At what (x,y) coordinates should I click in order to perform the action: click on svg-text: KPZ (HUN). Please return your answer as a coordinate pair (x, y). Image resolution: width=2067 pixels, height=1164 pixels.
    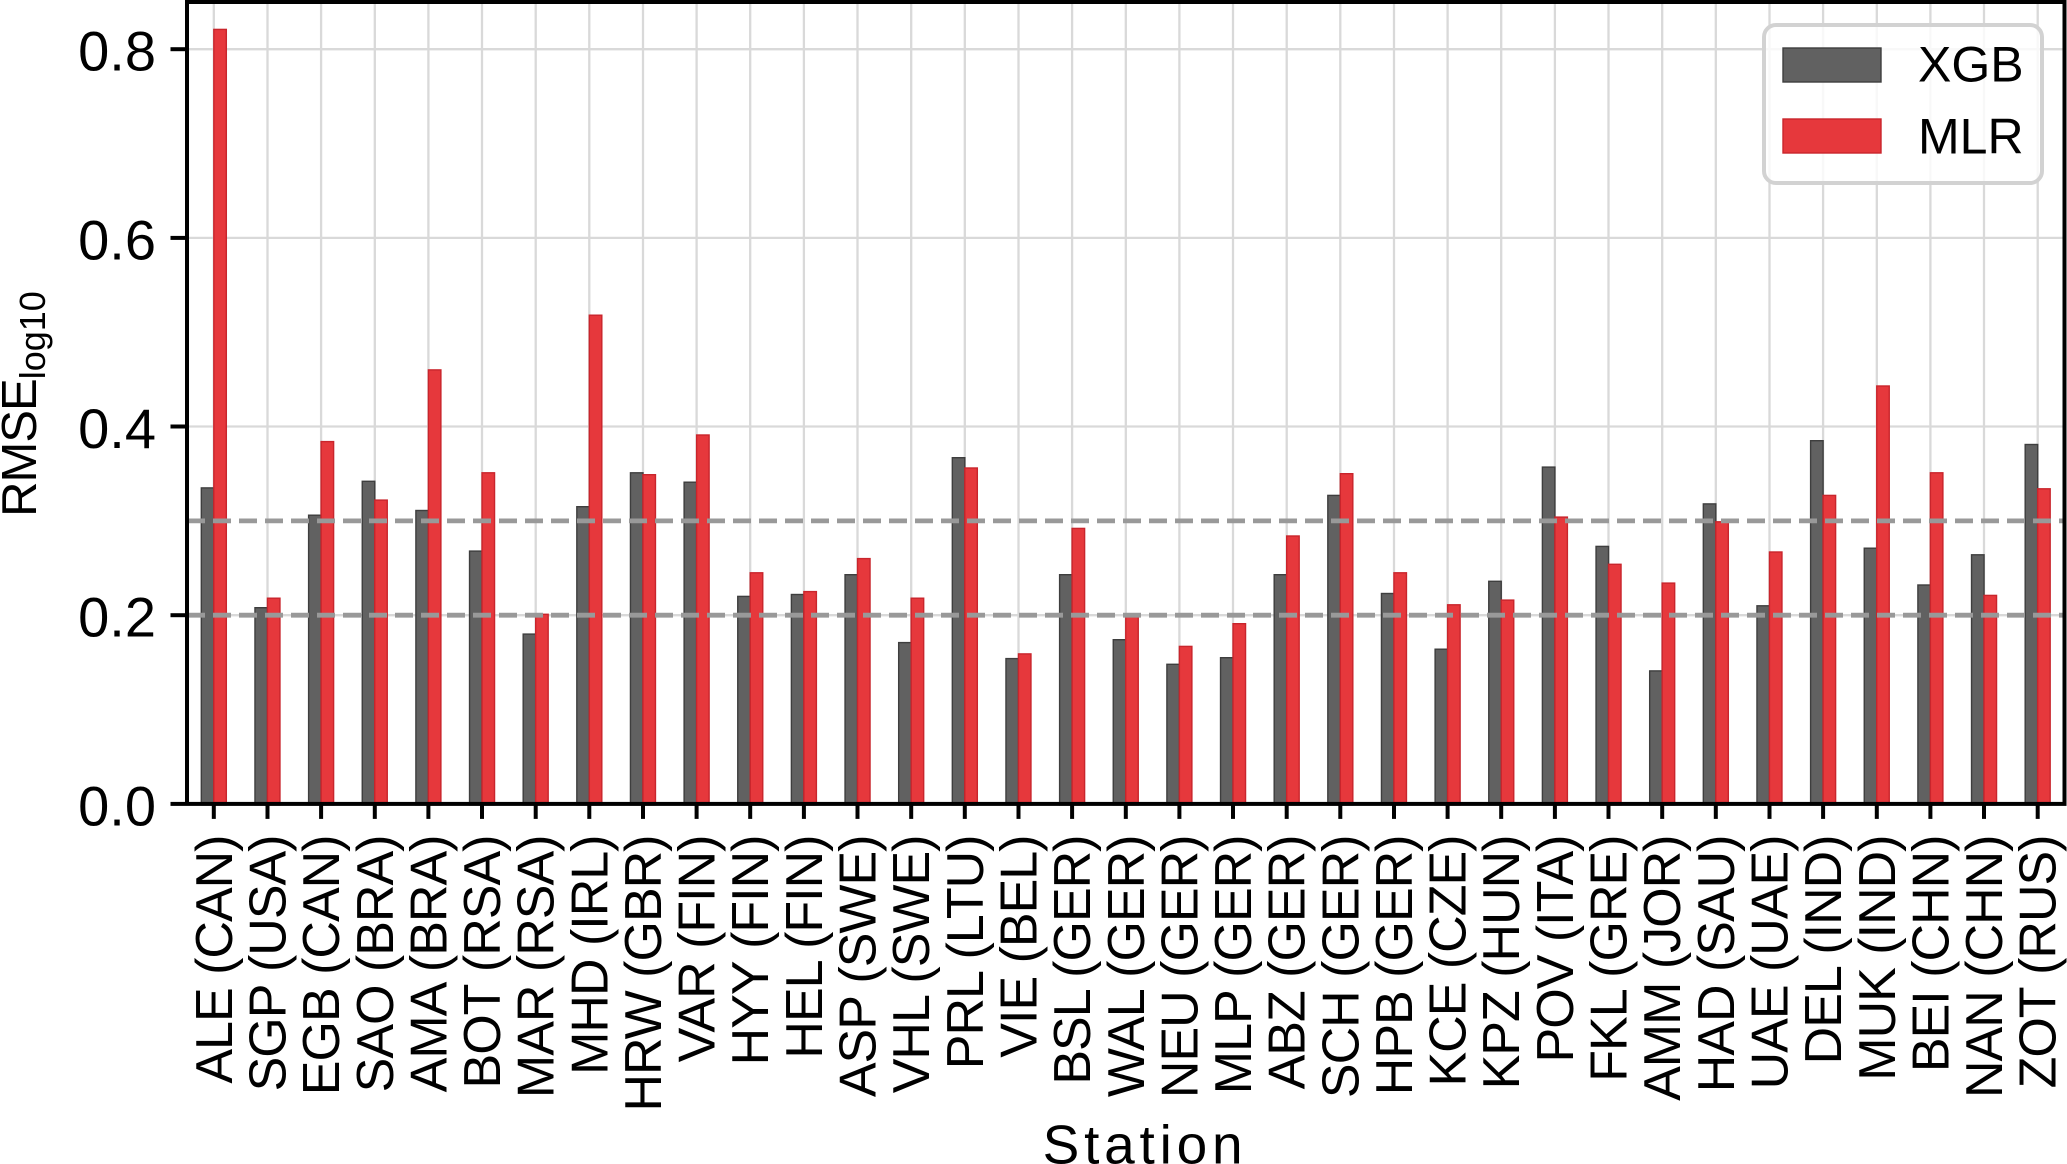
    Looking at the image, I should click on (1502, 963).